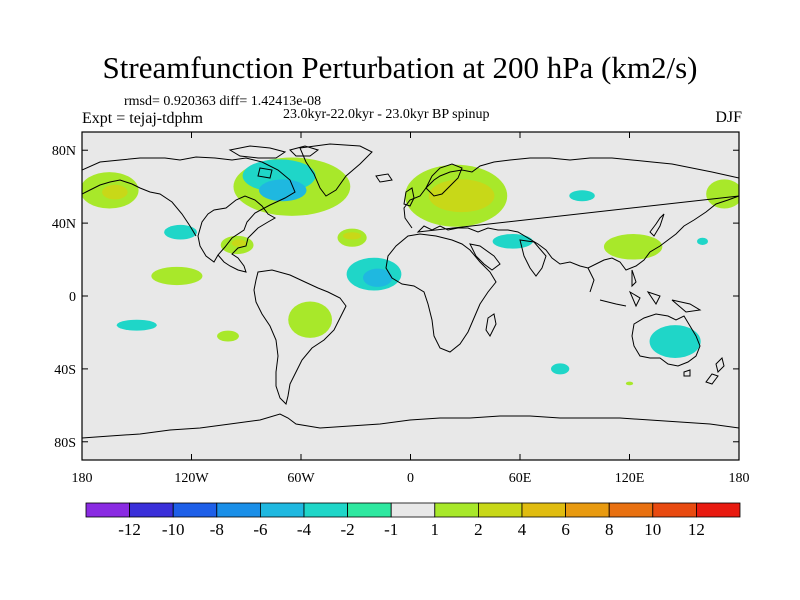 The height and width of the screenshot is (600, 800). What do you see at coordinates (715, 371) in the screenshot?
I see `coast-new-zealand` at bounding box center [715, 371].